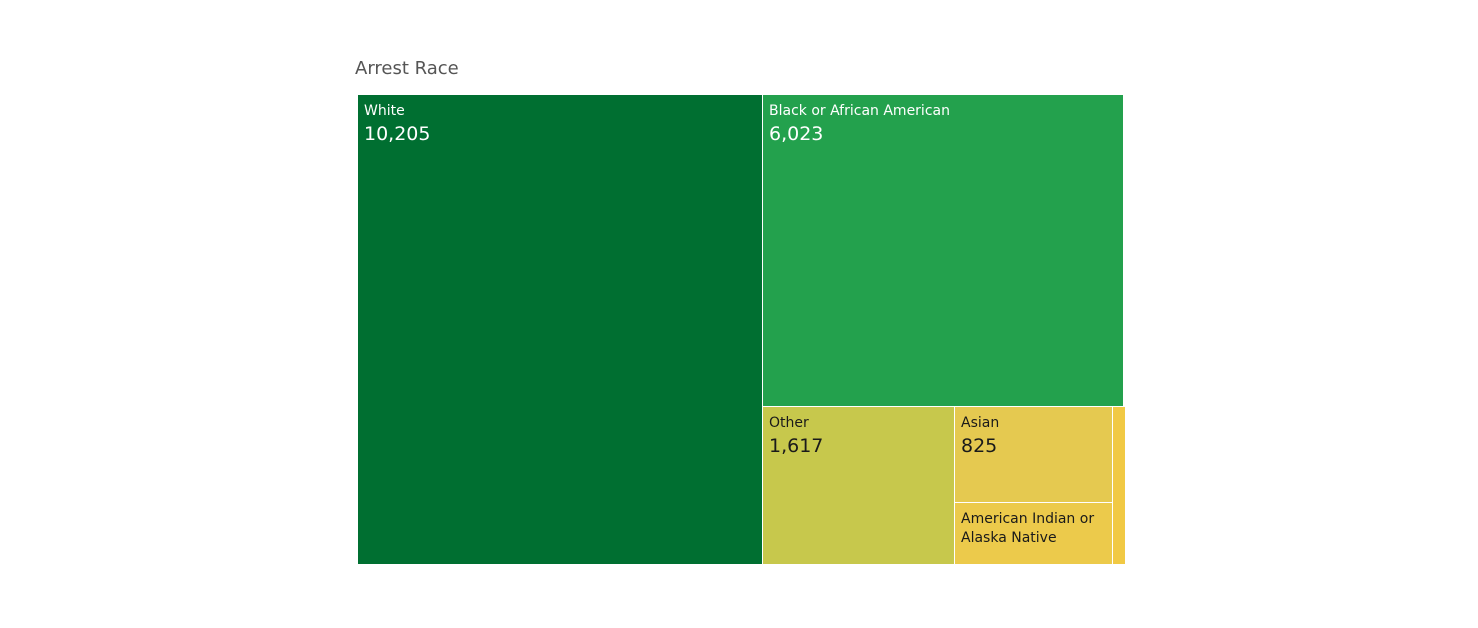  I want to click on tile-value: 1,617, so click(796, 446).